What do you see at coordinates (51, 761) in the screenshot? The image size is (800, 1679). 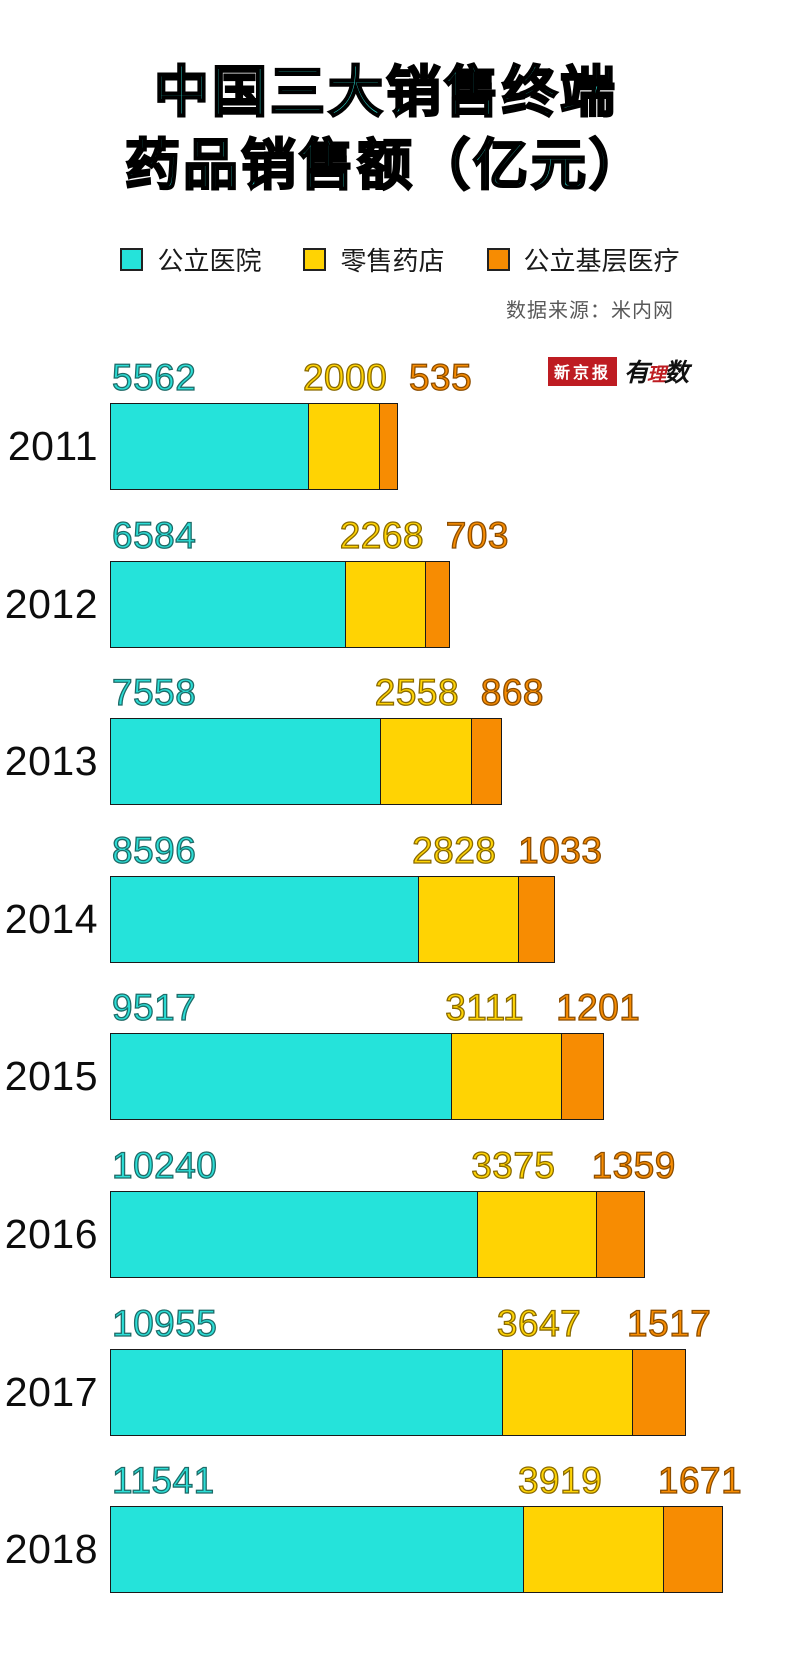 I see `year-label-2013: 2013` at bounding box center [51, 761].